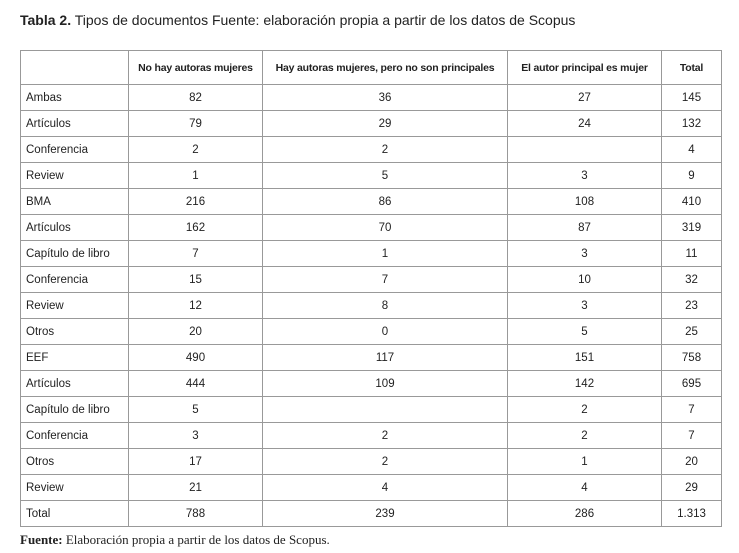 The image size is (739, 553). I want to click on cell: 108, so click(584, 201).